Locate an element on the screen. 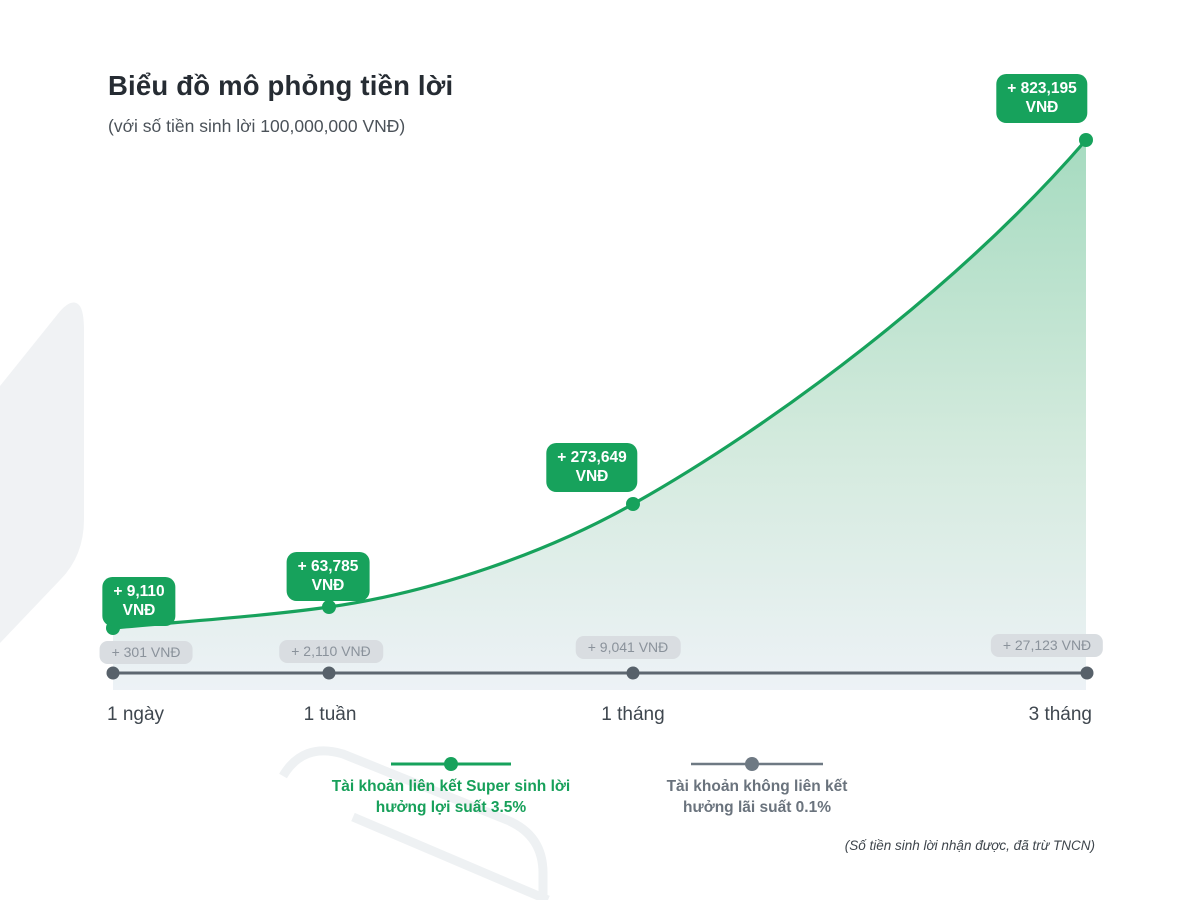 The width and height of the screenshot is (1200, 900). linked-point-3-thang is located at coordinates (1086, 140).